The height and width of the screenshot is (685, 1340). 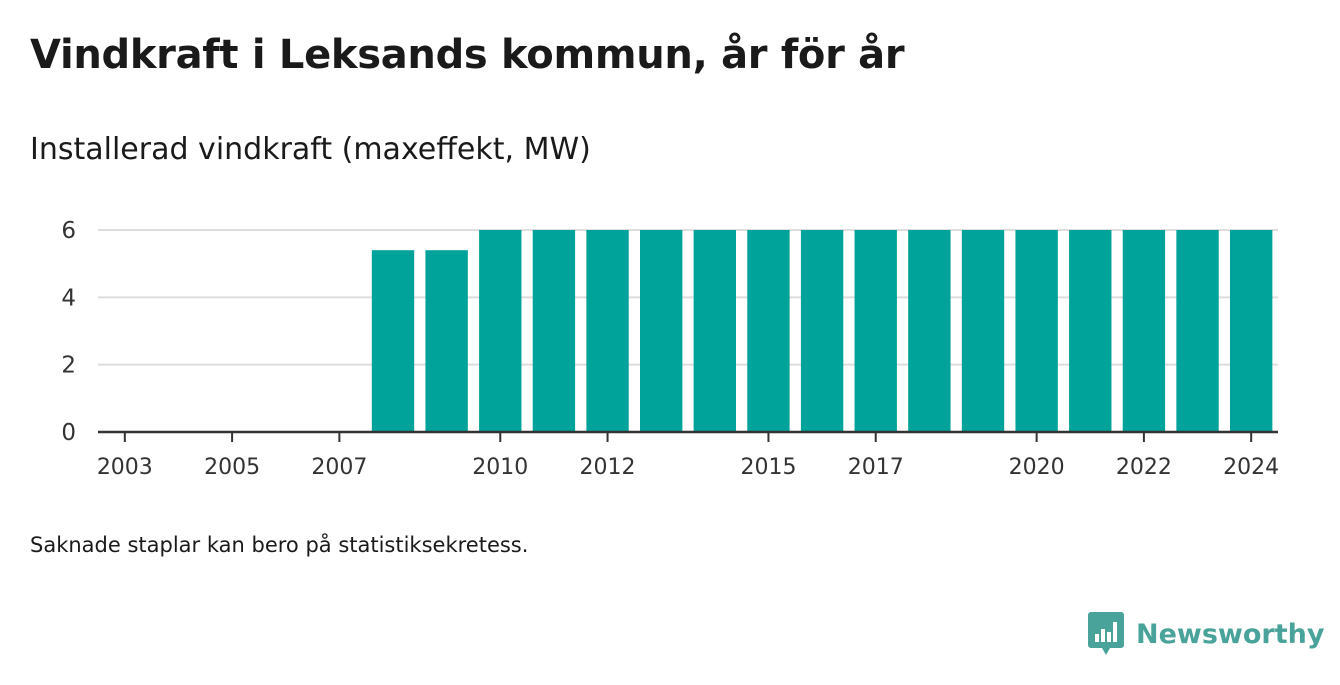 What do you see at coordinates (1037, 467) in the screenshot?
I see `x-tick-label: 2020` at bounding box center [1037, 467].